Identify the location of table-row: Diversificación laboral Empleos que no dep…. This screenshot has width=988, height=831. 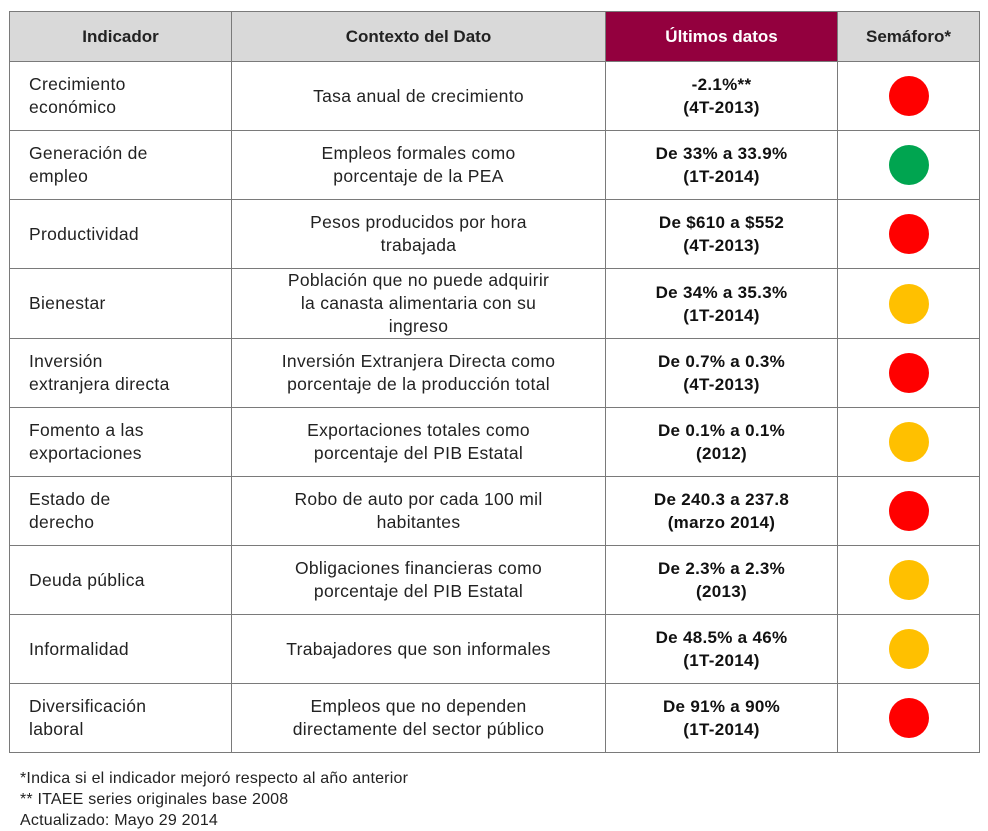
(494, 718).